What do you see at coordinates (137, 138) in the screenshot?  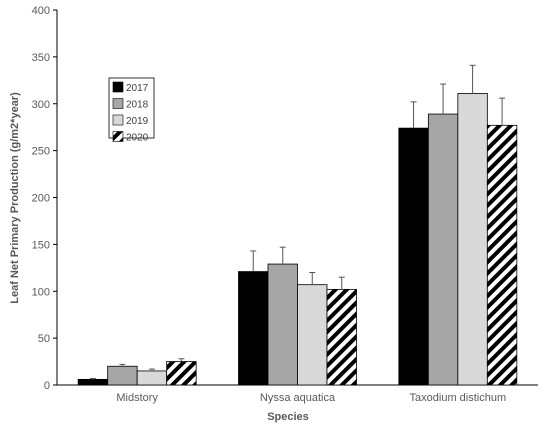 I see `legend-label-2020: 2020` at bounding box center [137, 138].